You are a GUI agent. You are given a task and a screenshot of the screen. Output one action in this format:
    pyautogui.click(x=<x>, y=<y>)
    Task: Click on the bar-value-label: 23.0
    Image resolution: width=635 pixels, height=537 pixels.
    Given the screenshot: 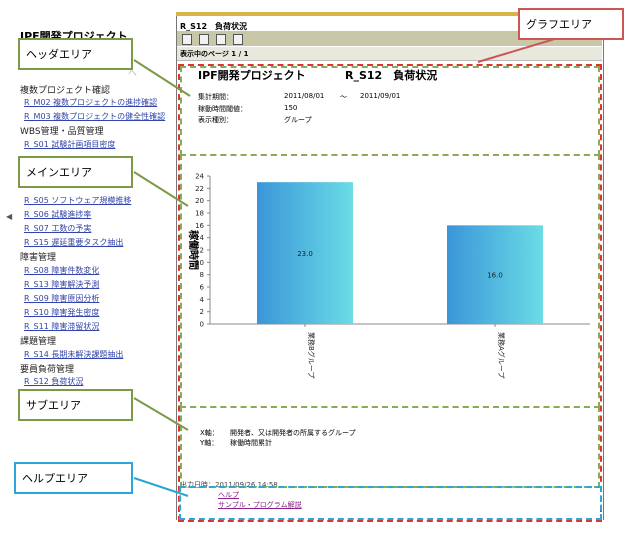 What is the action you would take?
    pyautogui.click(x=305, y=254)
    